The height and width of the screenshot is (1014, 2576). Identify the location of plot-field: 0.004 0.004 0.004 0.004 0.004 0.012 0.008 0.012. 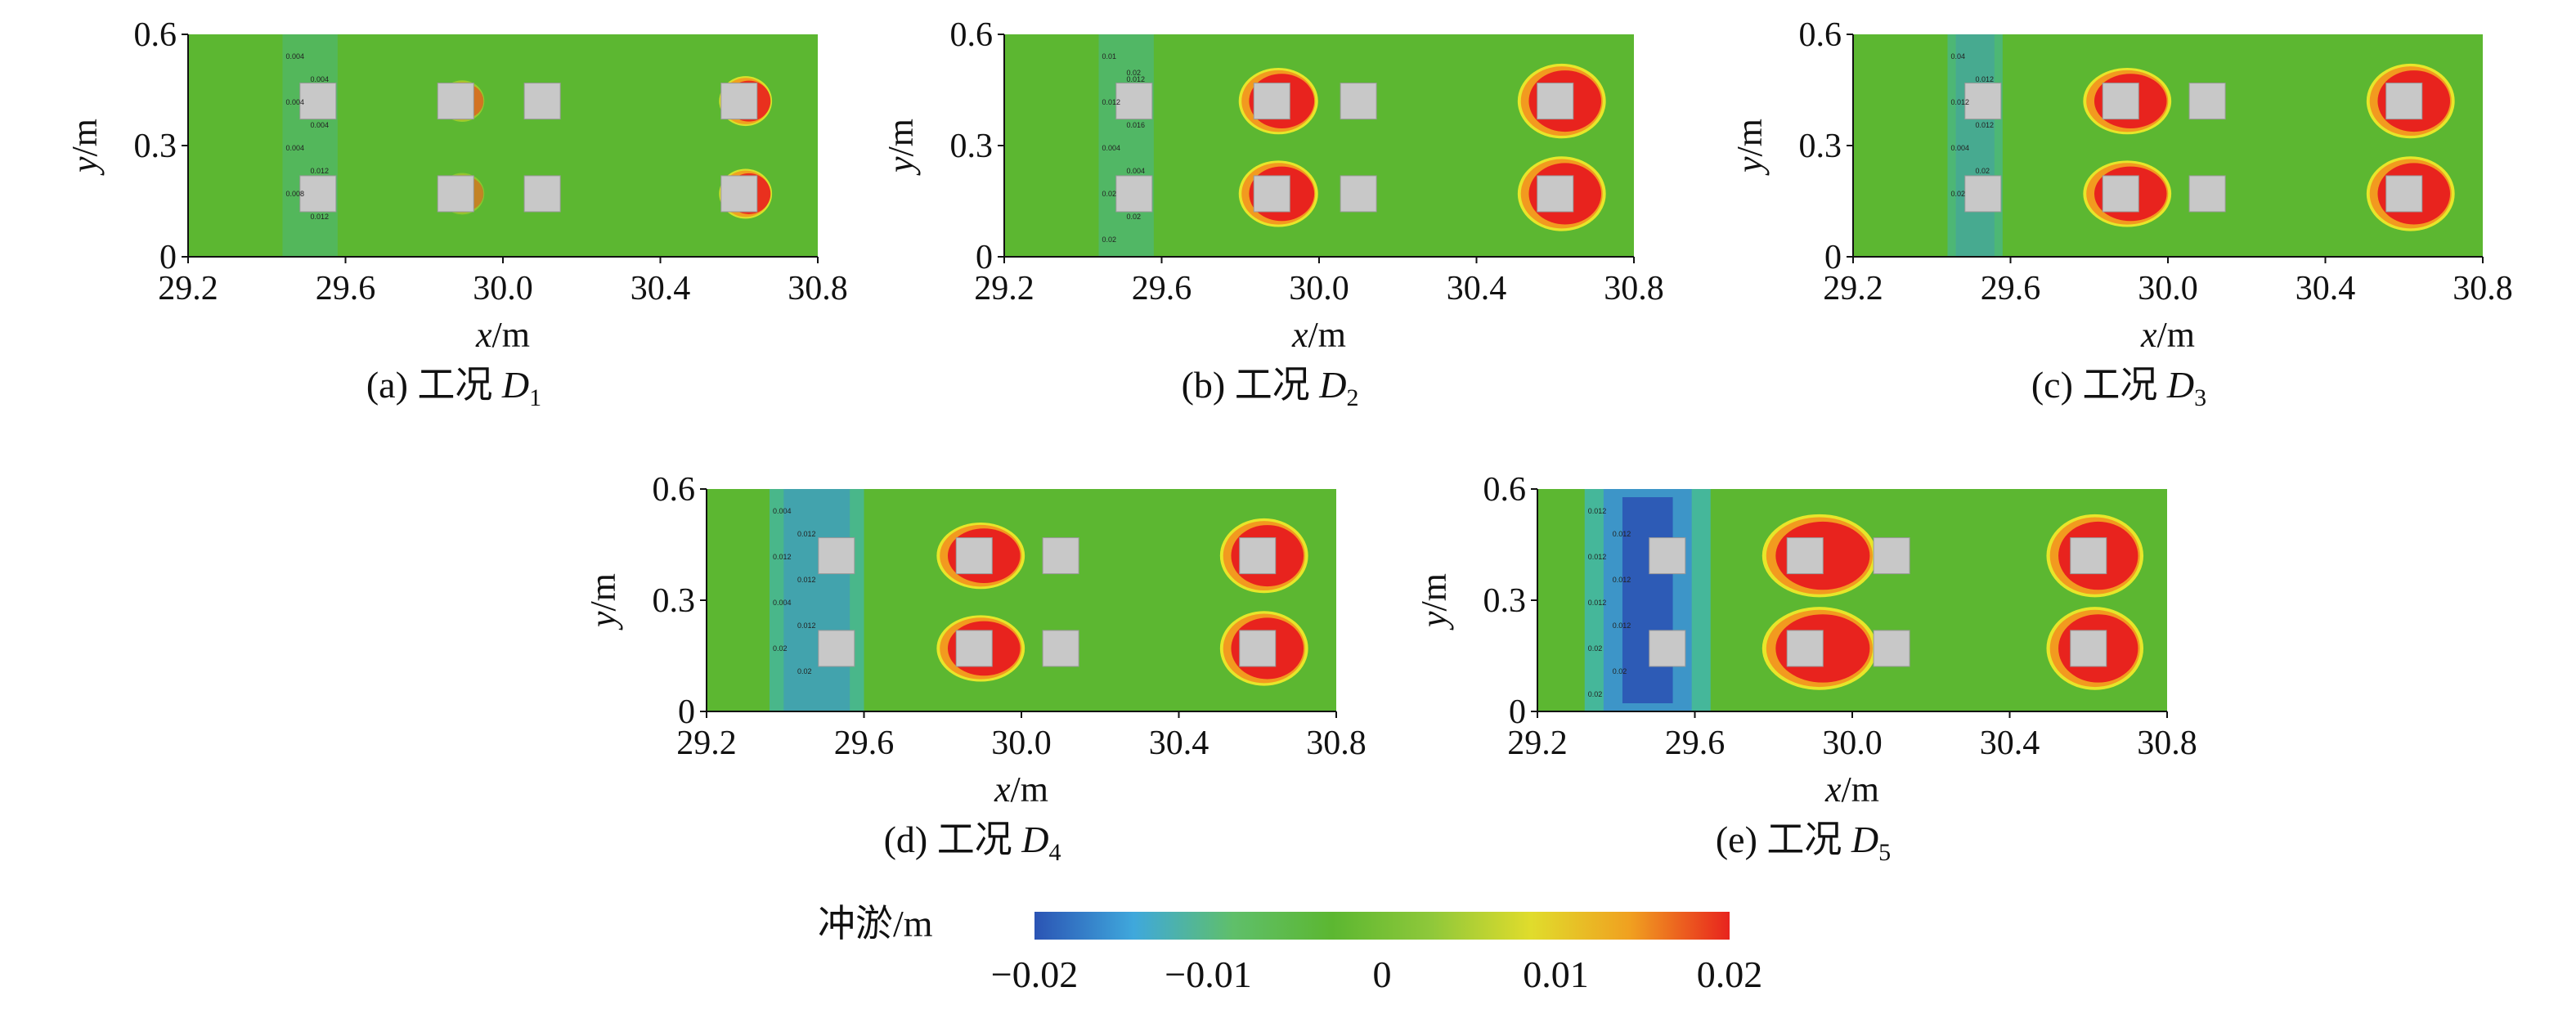
(527, 145).